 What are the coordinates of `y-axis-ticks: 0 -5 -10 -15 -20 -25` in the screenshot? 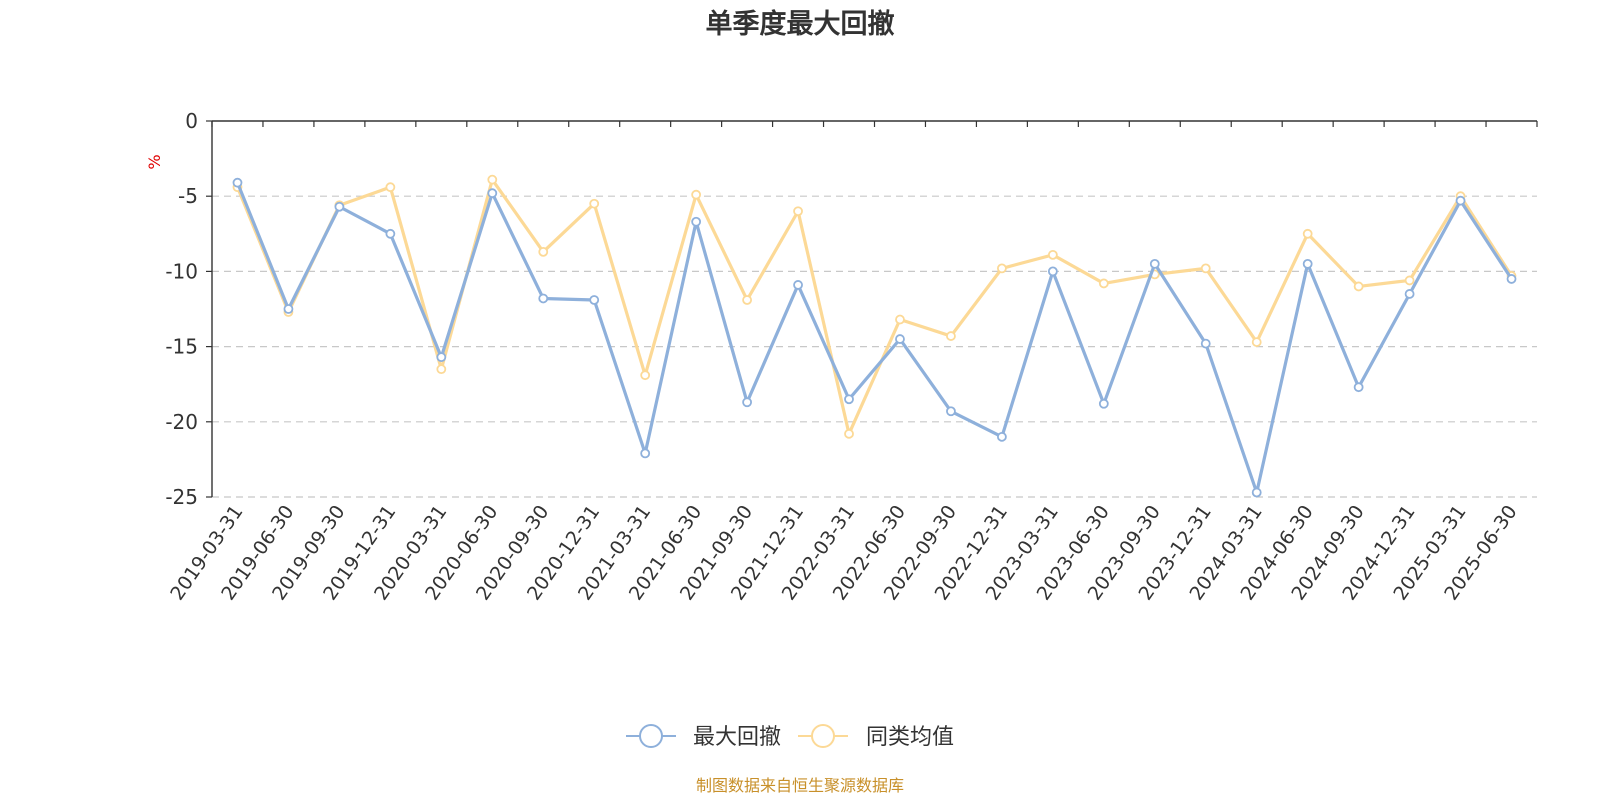 It's located at (181, 309).